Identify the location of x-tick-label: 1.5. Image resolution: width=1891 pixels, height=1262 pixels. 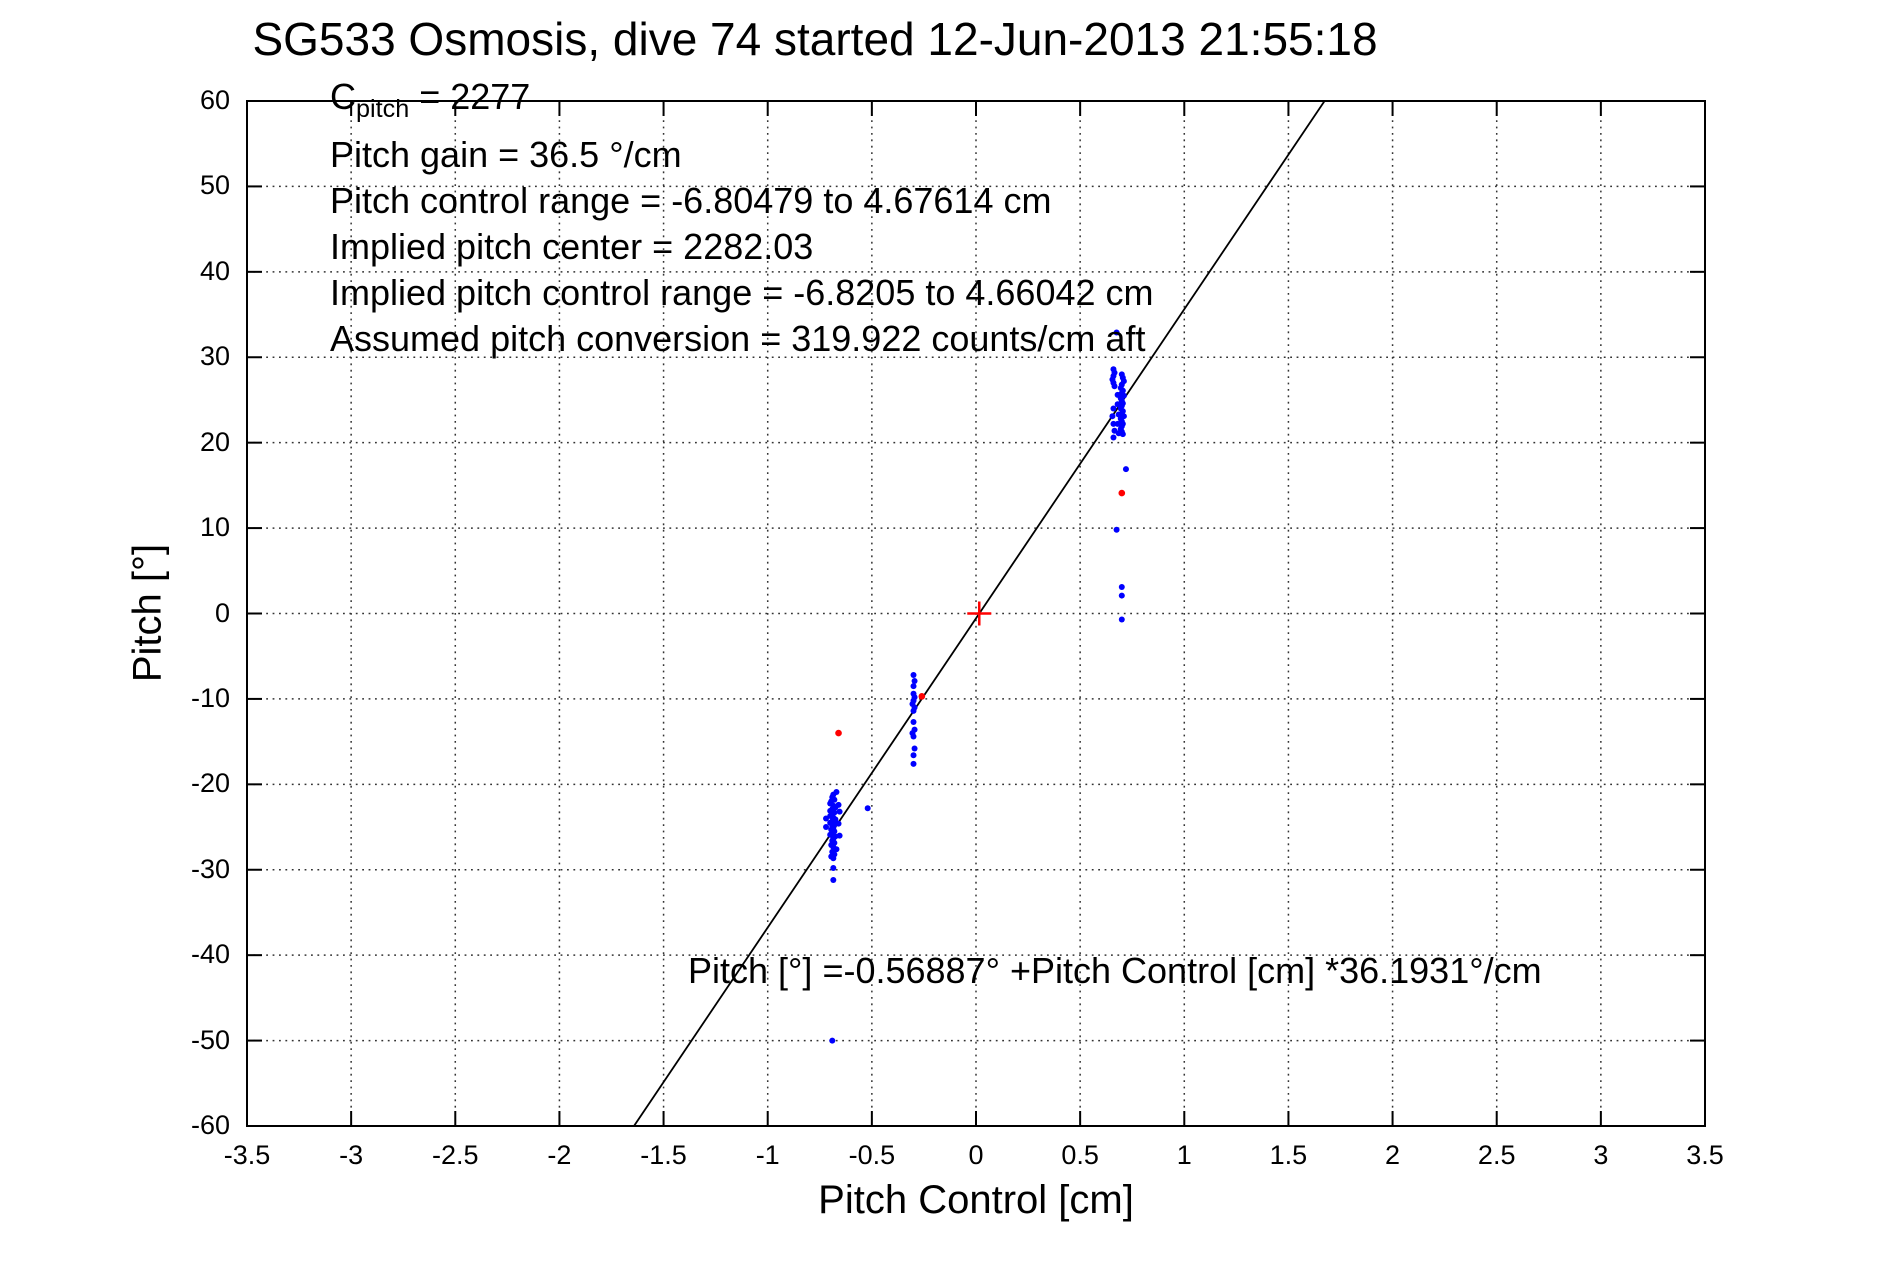
(1288, 1155).